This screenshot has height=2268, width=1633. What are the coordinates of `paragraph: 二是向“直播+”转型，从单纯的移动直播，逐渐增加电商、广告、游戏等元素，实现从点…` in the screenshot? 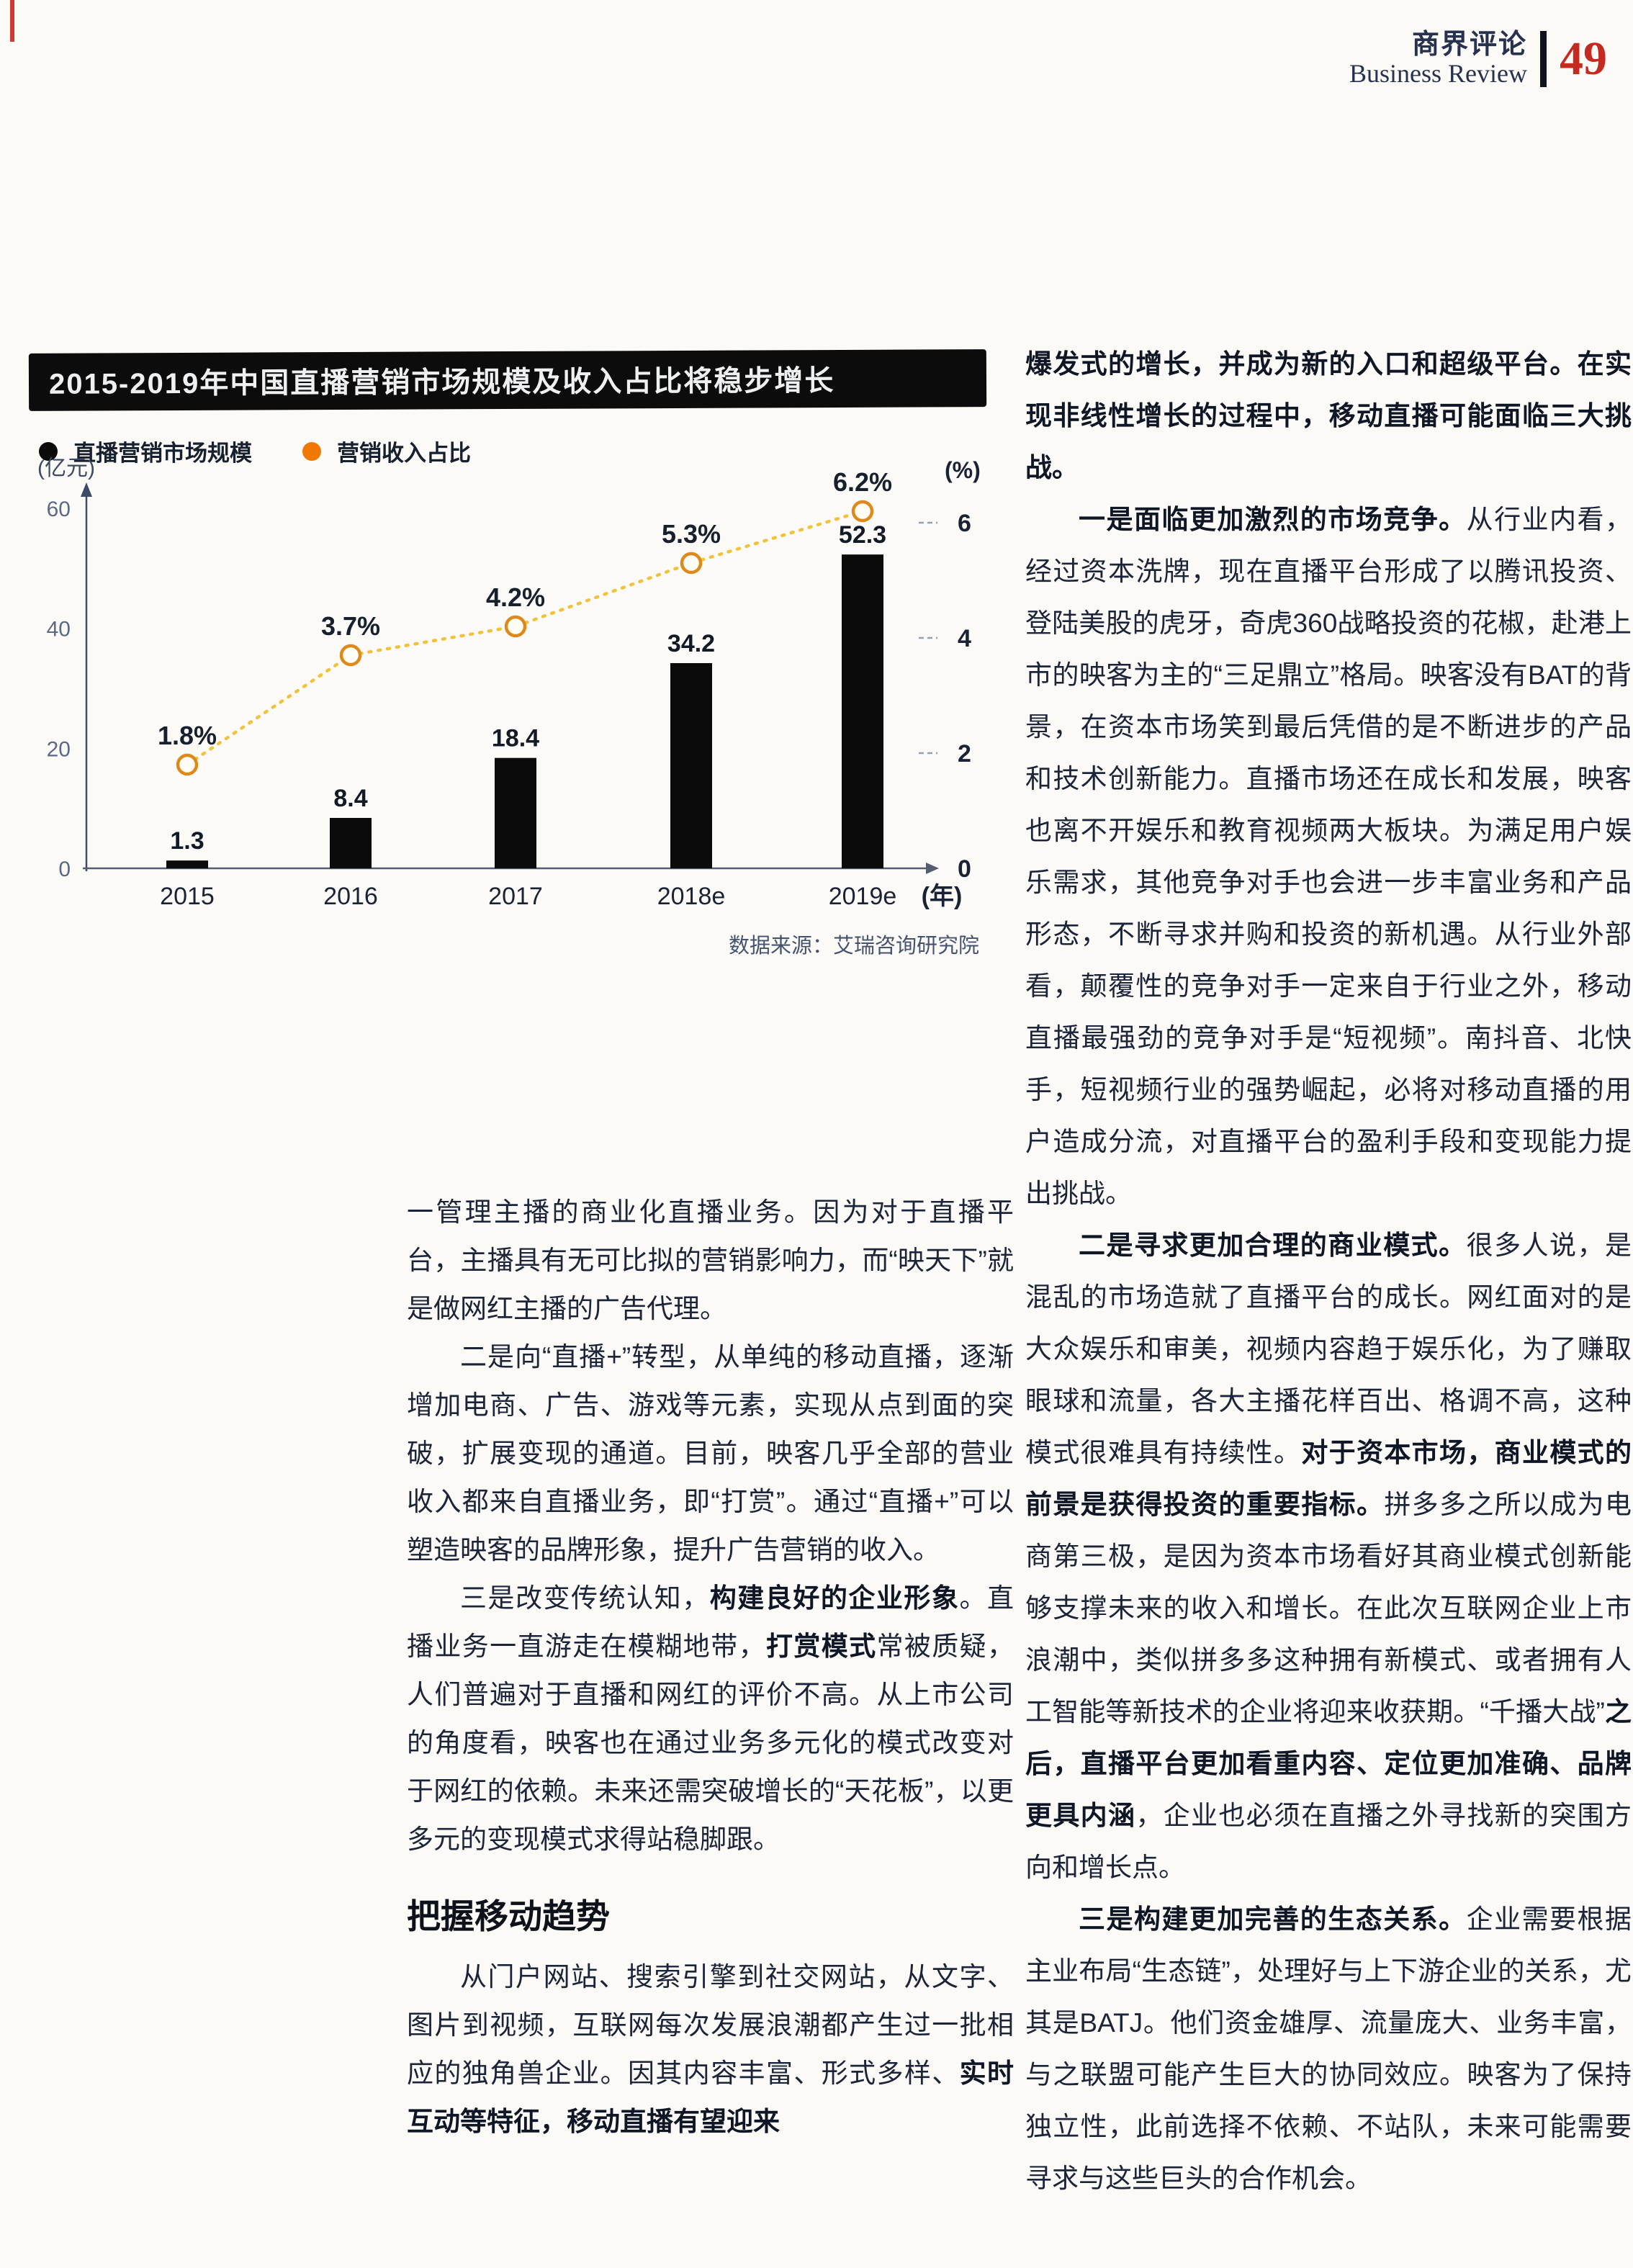 It's located at (710, 1453).